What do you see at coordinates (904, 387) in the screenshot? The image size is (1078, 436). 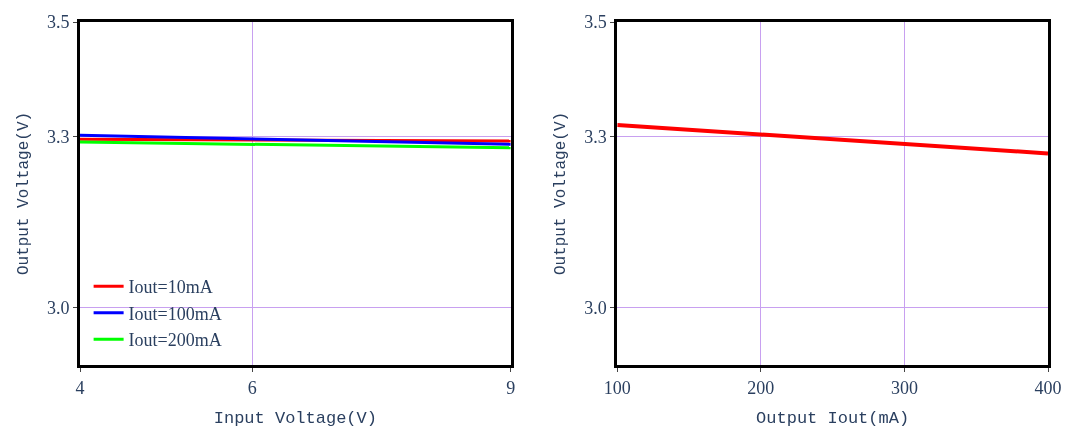 I see `x-tick-label: 300` at bounding box center [904, 387].